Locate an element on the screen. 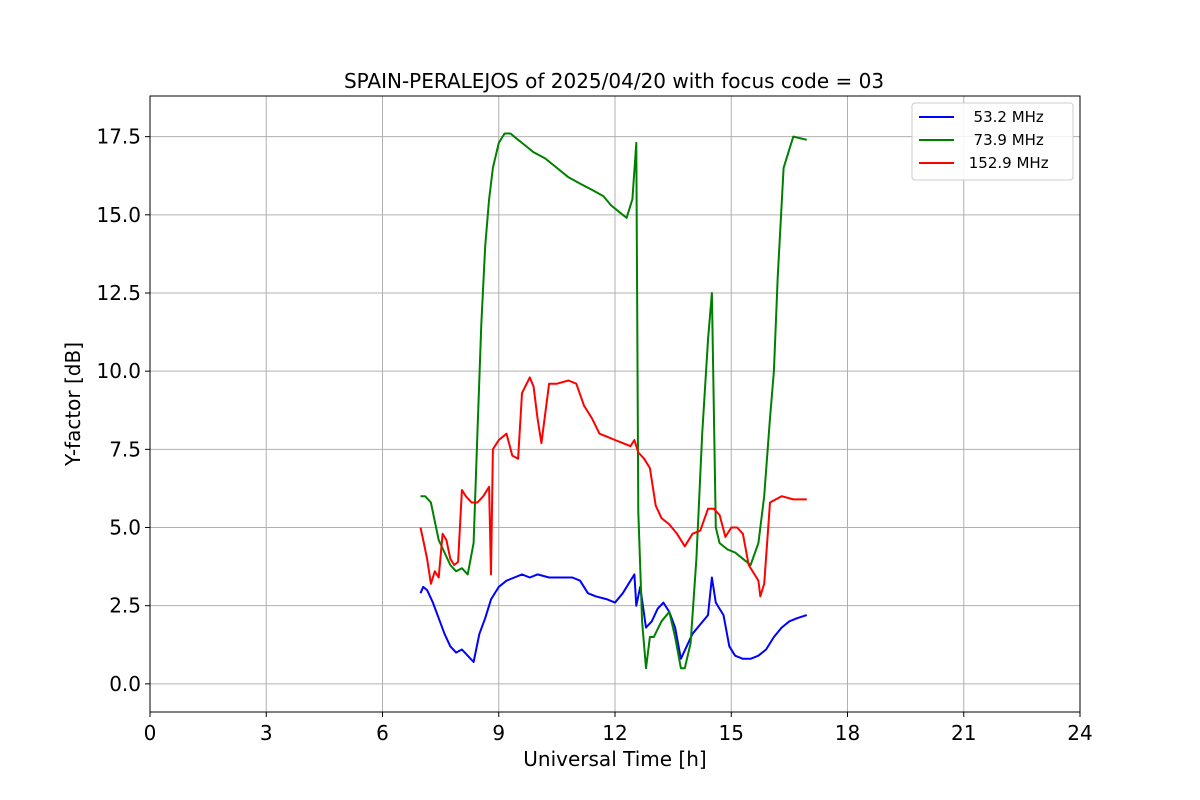 This screenshot has width=1200, height=800. x-tick-label: 12 is located at coordinates (614, 733).